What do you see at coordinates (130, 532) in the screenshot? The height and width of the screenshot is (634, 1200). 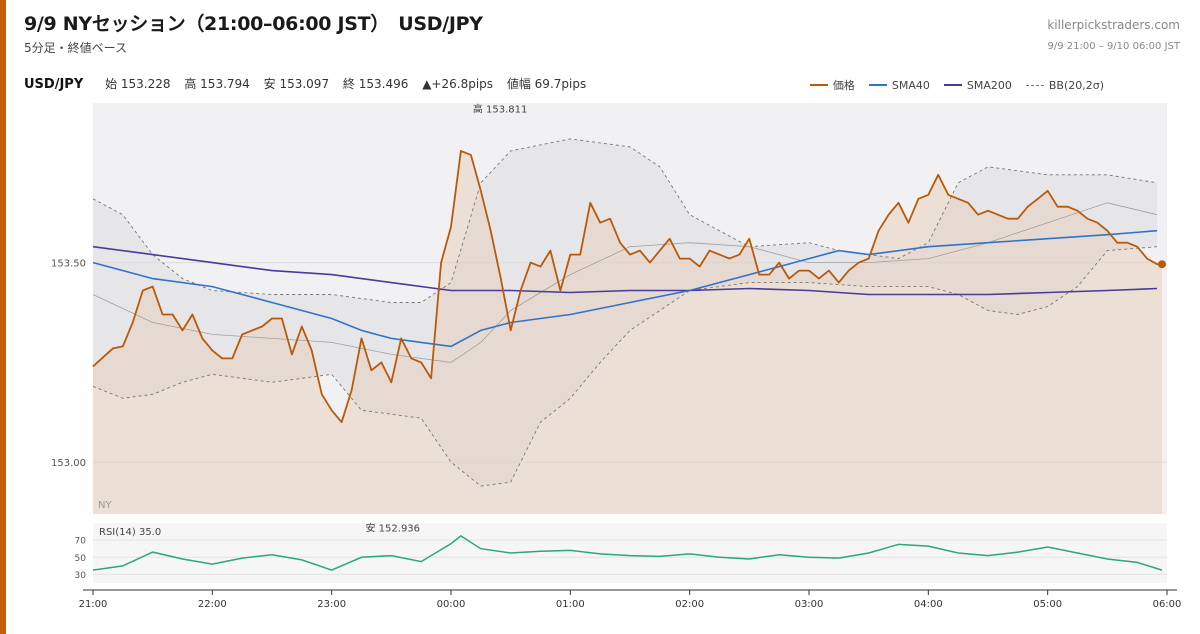 I see `rsi-title: RSI(14) 35.0` at bounding box center [130, 532].